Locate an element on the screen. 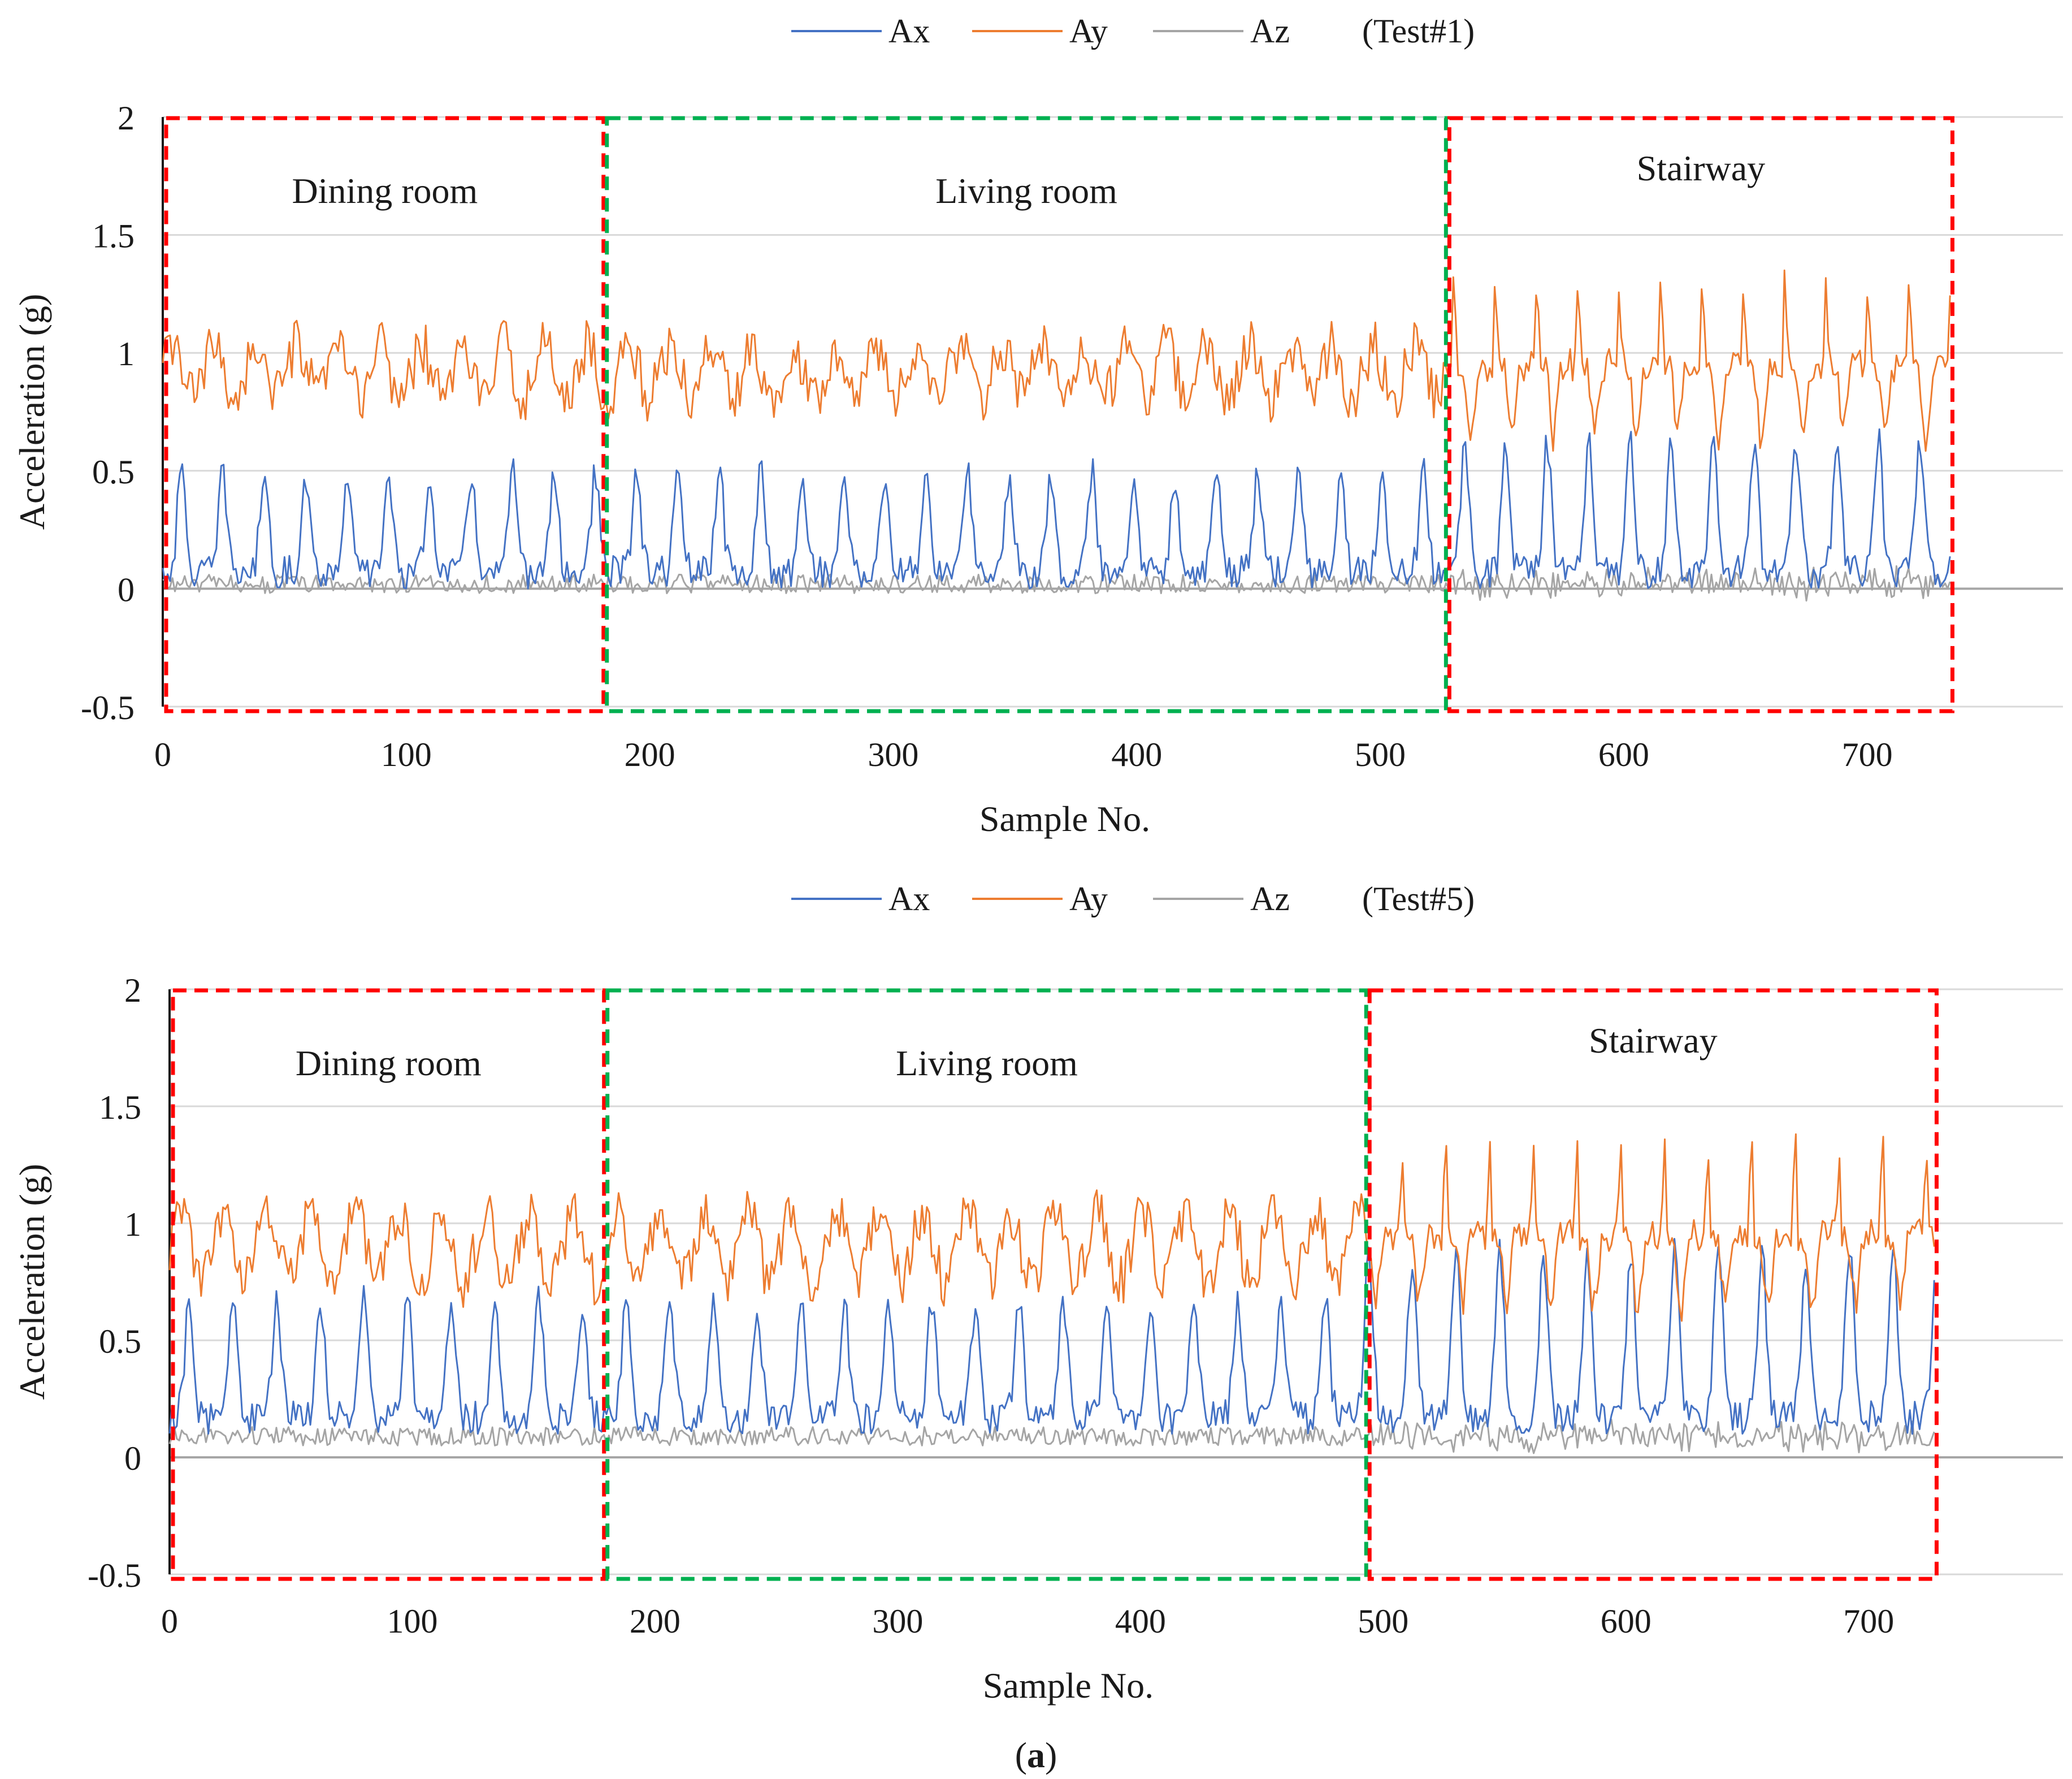 The width and height of the screenshot is (2072, 1779). figure-caption: (a) is located at coordinates (1036, 1755).